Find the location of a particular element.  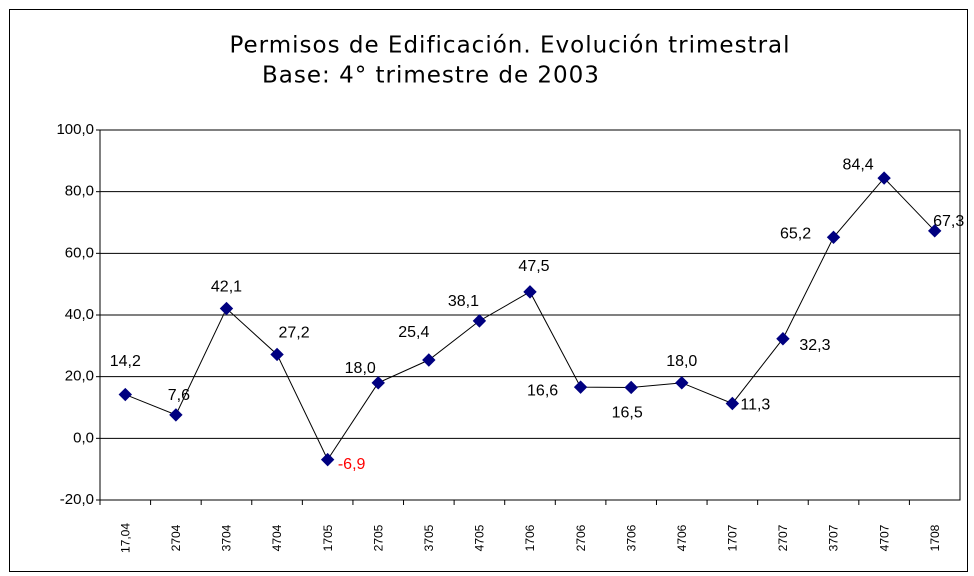

y-tick-label: 0,0 is located at coordinates (83, 437).